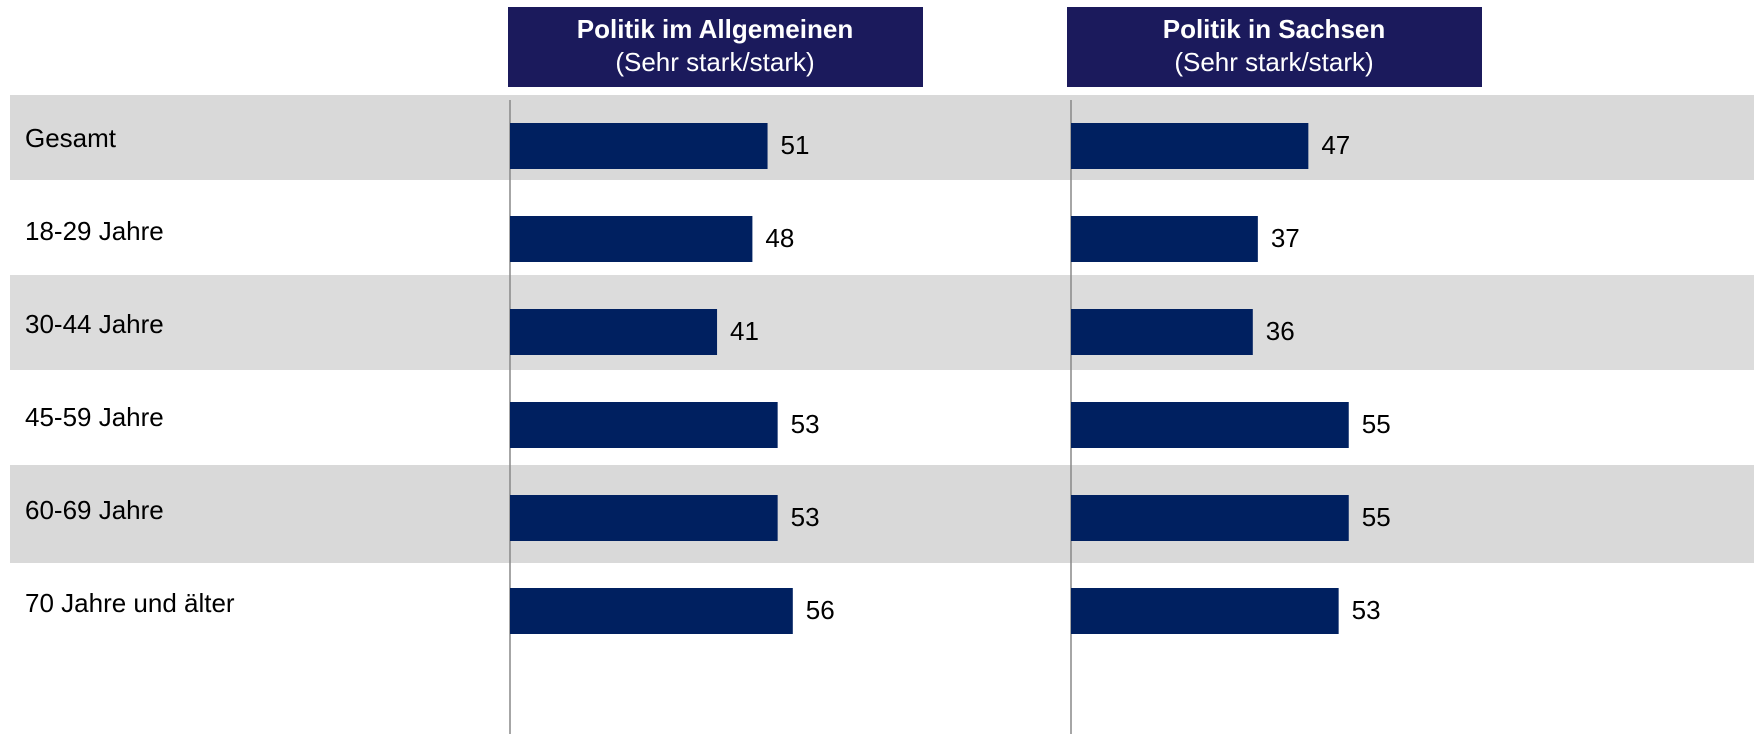 The width and height of the screenshot is (1754, 734). What do you see at coordinates (94, 231) in the screenshot?
I see `category-label: 18-29 Jahre` at bounding box center [94, 231].